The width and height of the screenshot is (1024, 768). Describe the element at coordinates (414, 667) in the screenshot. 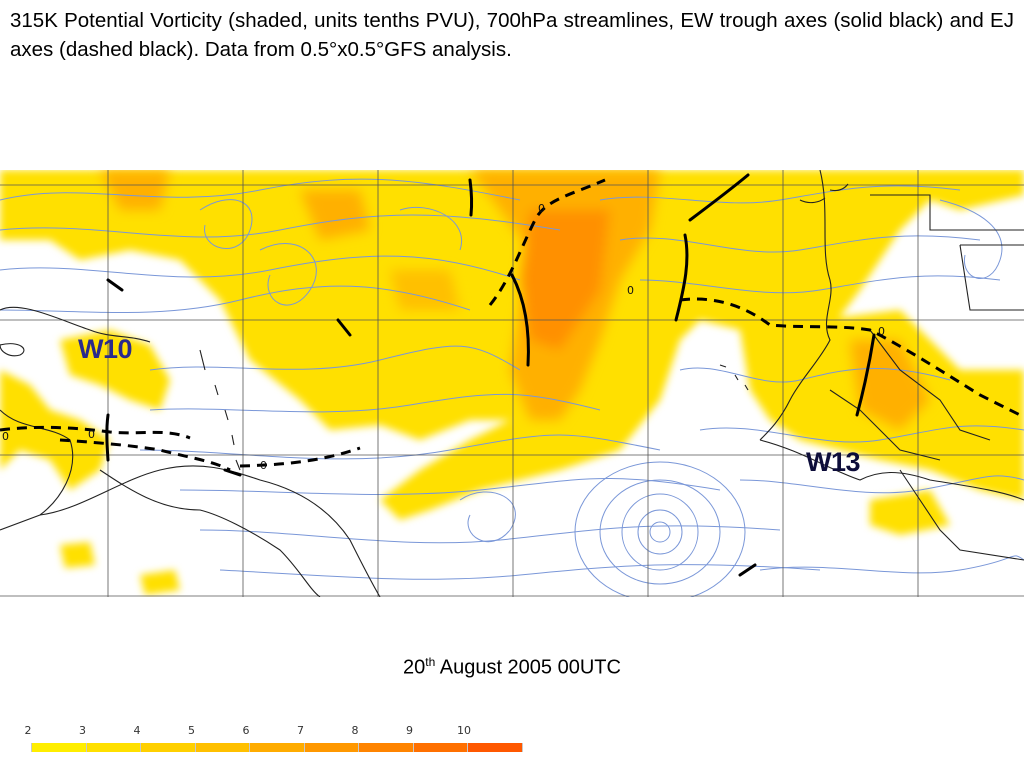

I see `date-day: 20` at that location.